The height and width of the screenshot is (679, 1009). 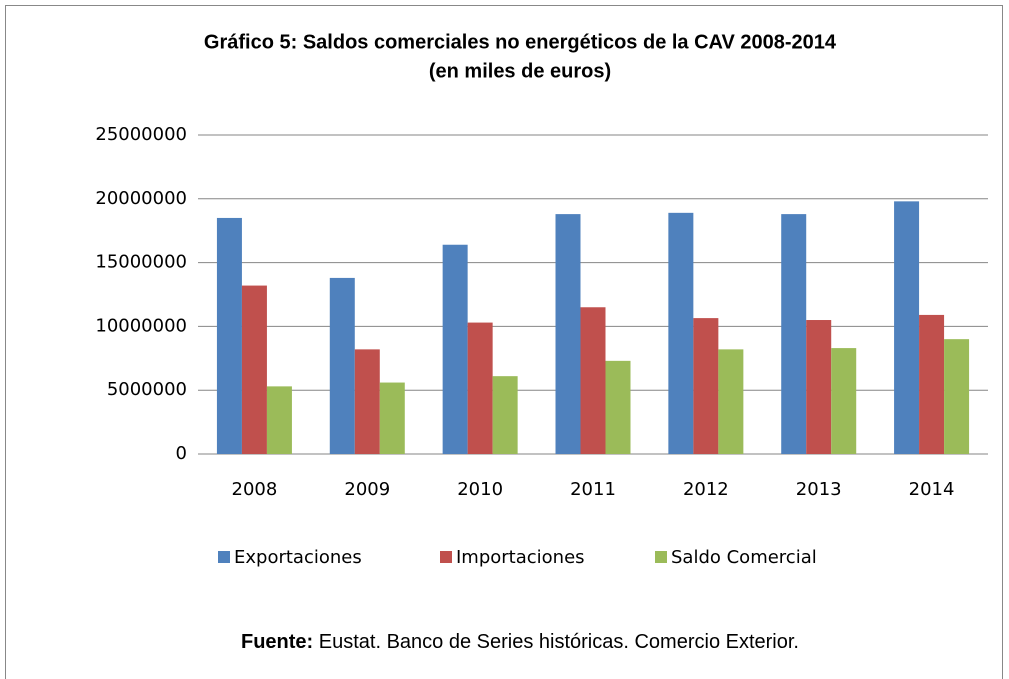 I want to click on chart-subtitle: (en miles de euros), so click(x=520, y=71).